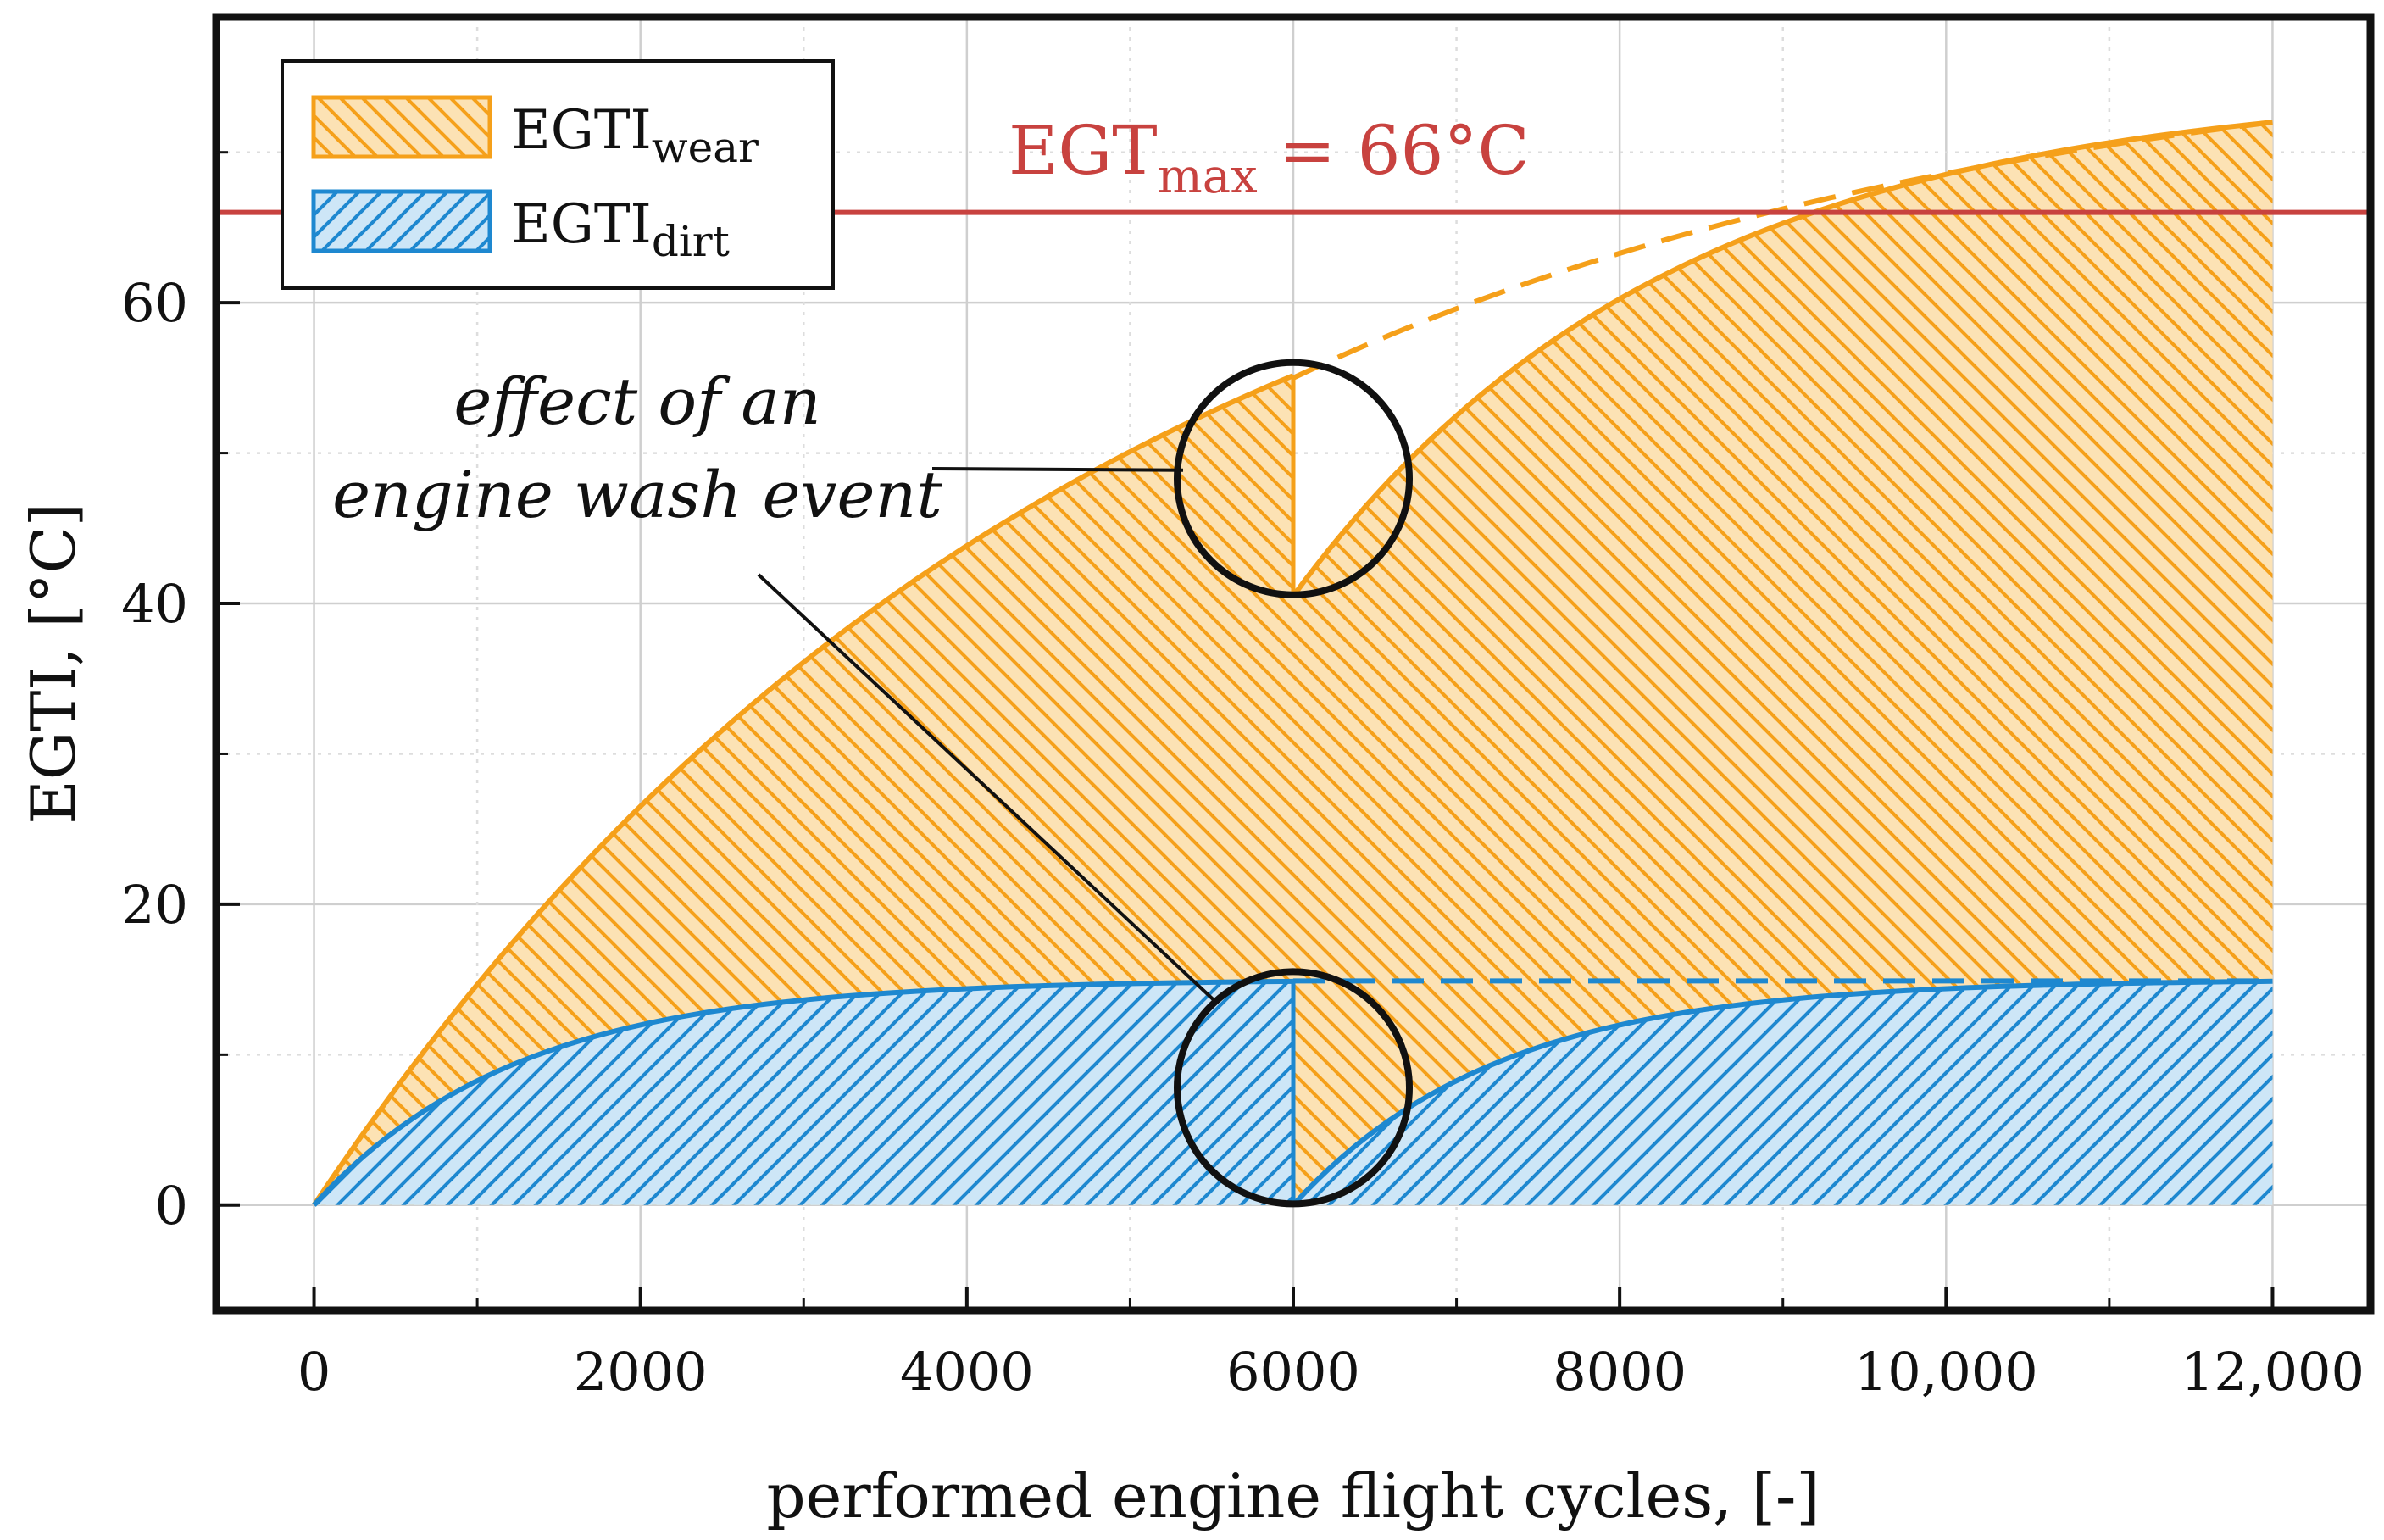 This screenshot has height=1540, width=2384. Describe the element at coordinates (1293, 1298) in the screenshot. I see `x-ticks` at that location.